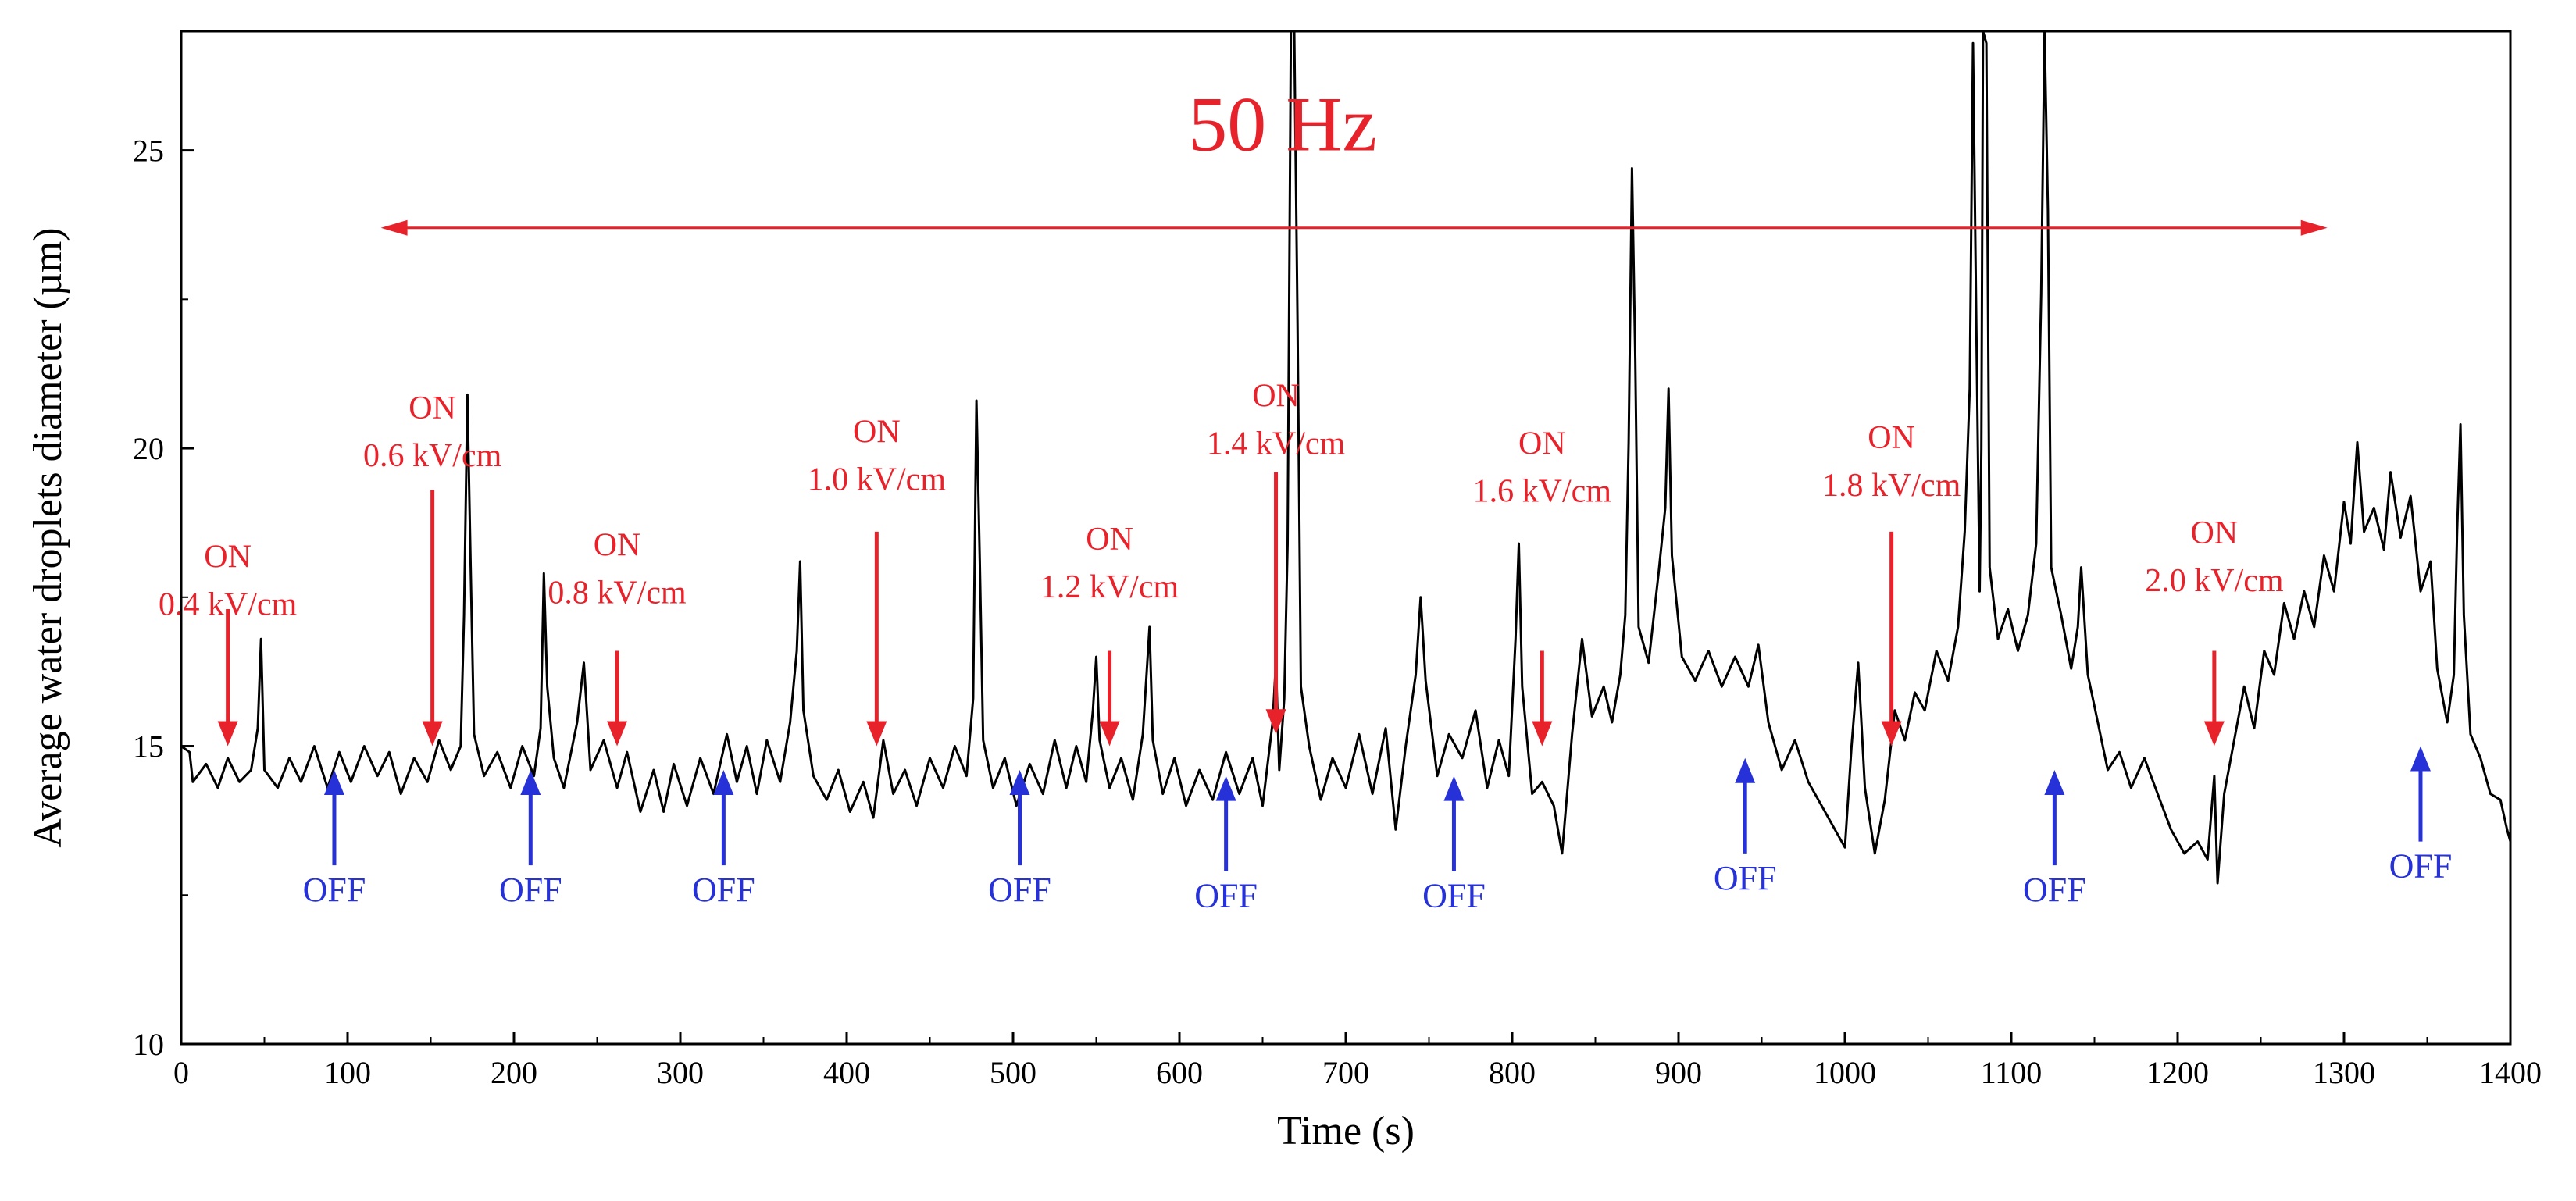 The image size is (2576, 1201). Describe the element at coordinates (1678, 1072) in the screenshot. I see `x-tick-label: 900` at that location.